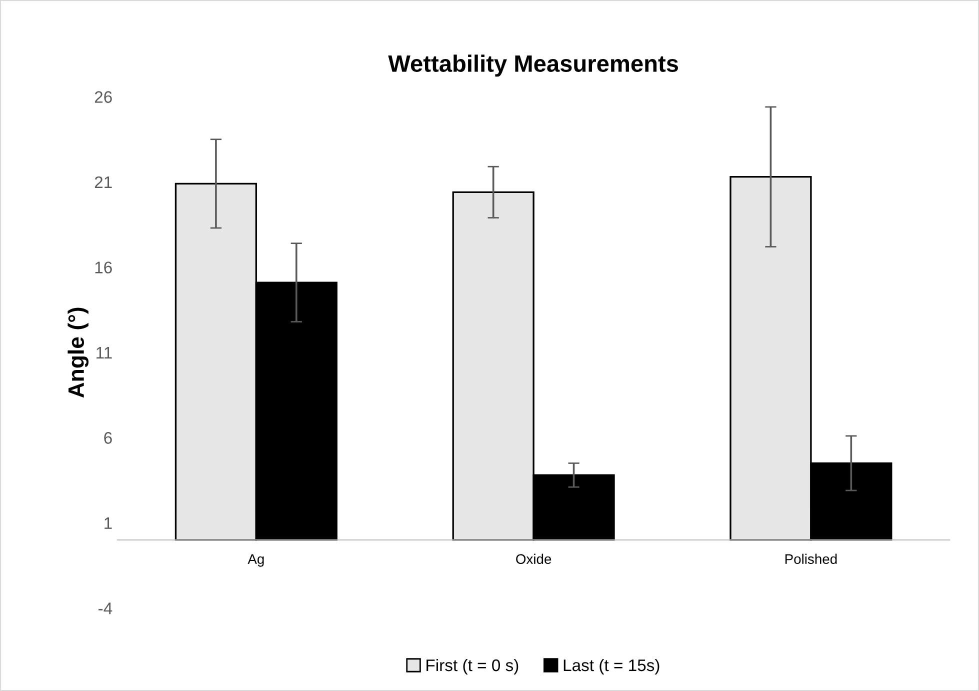 The image size is (979, 691). Describe the element at coordinates (472, 666) in the screenshot. I see `legend-label: First (t = 0 s)` at that location.